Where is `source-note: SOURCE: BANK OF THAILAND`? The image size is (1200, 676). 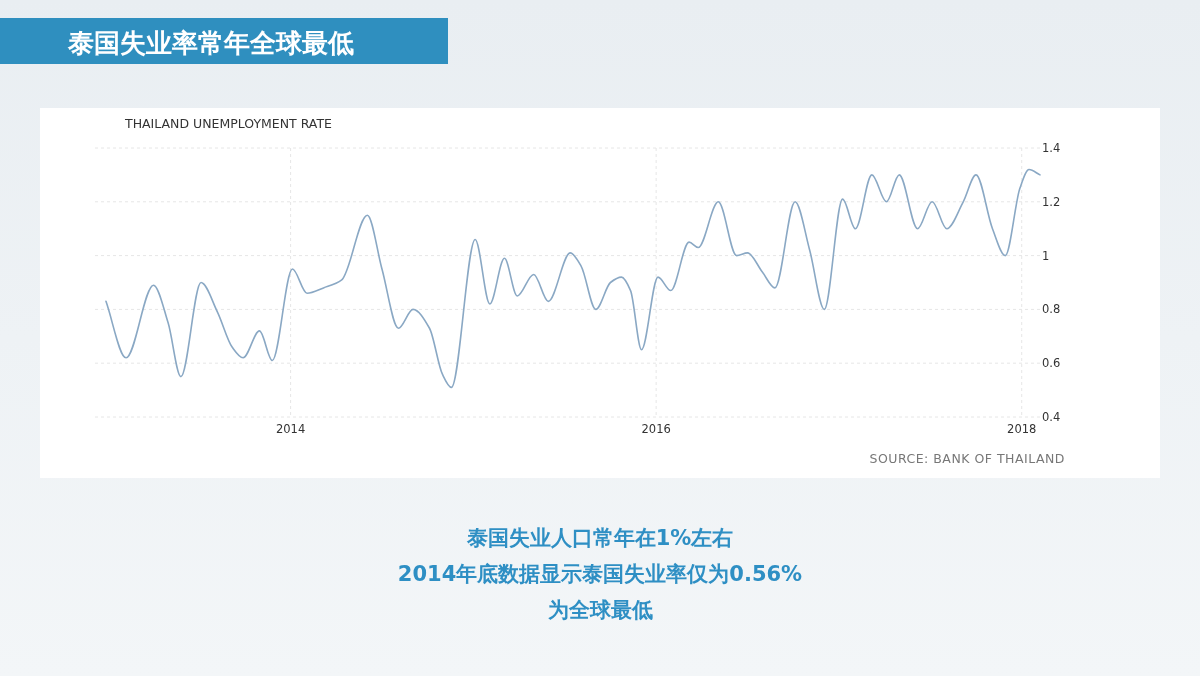
source-note: SOURCE: BANK OF THAILAND is located at coordinates (967, 458).